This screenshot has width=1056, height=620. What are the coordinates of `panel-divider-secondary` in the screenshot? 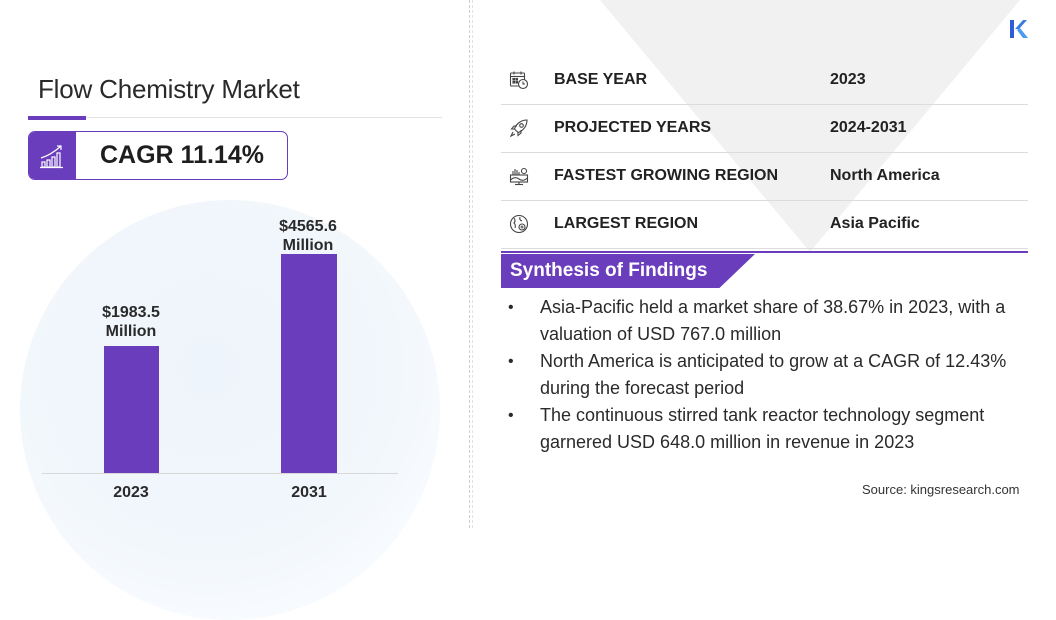 It's located at (472, 264).